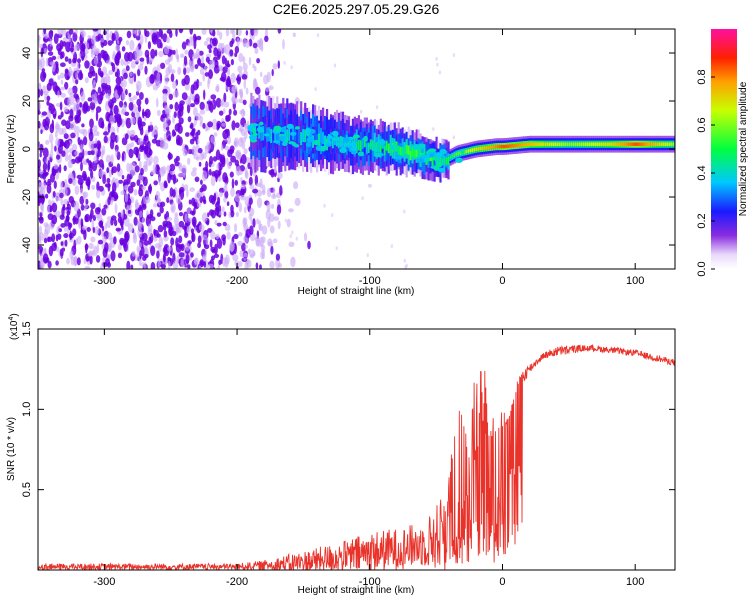 The width and height of the screenshot is (750, 600). I want to click on spectrogram-x-axis-title: Height of straight line (km), so click(356, 291).